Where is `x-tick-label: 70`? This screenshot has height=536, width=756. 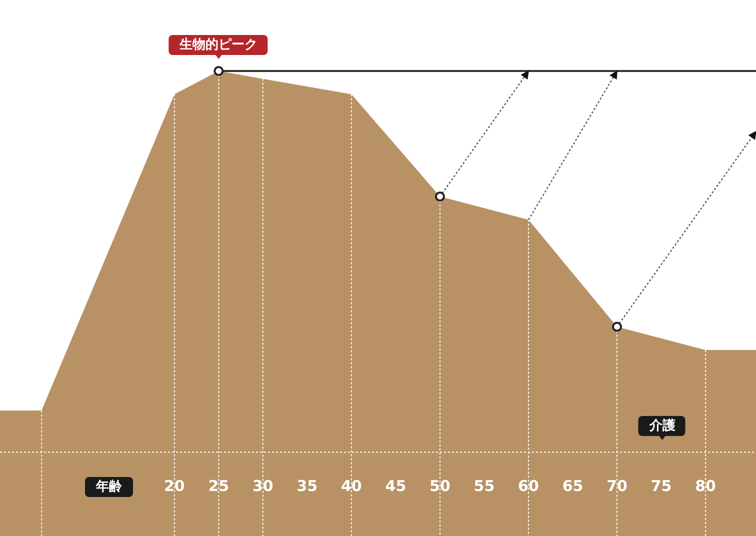
x-tick-label: 70 is located at coordinates (617, 486).